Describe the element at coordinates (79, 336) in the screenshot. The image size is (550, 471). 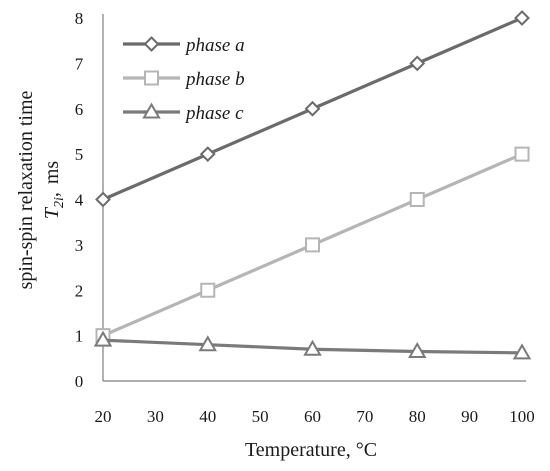
I see `y-tick-label: 1` at that location.